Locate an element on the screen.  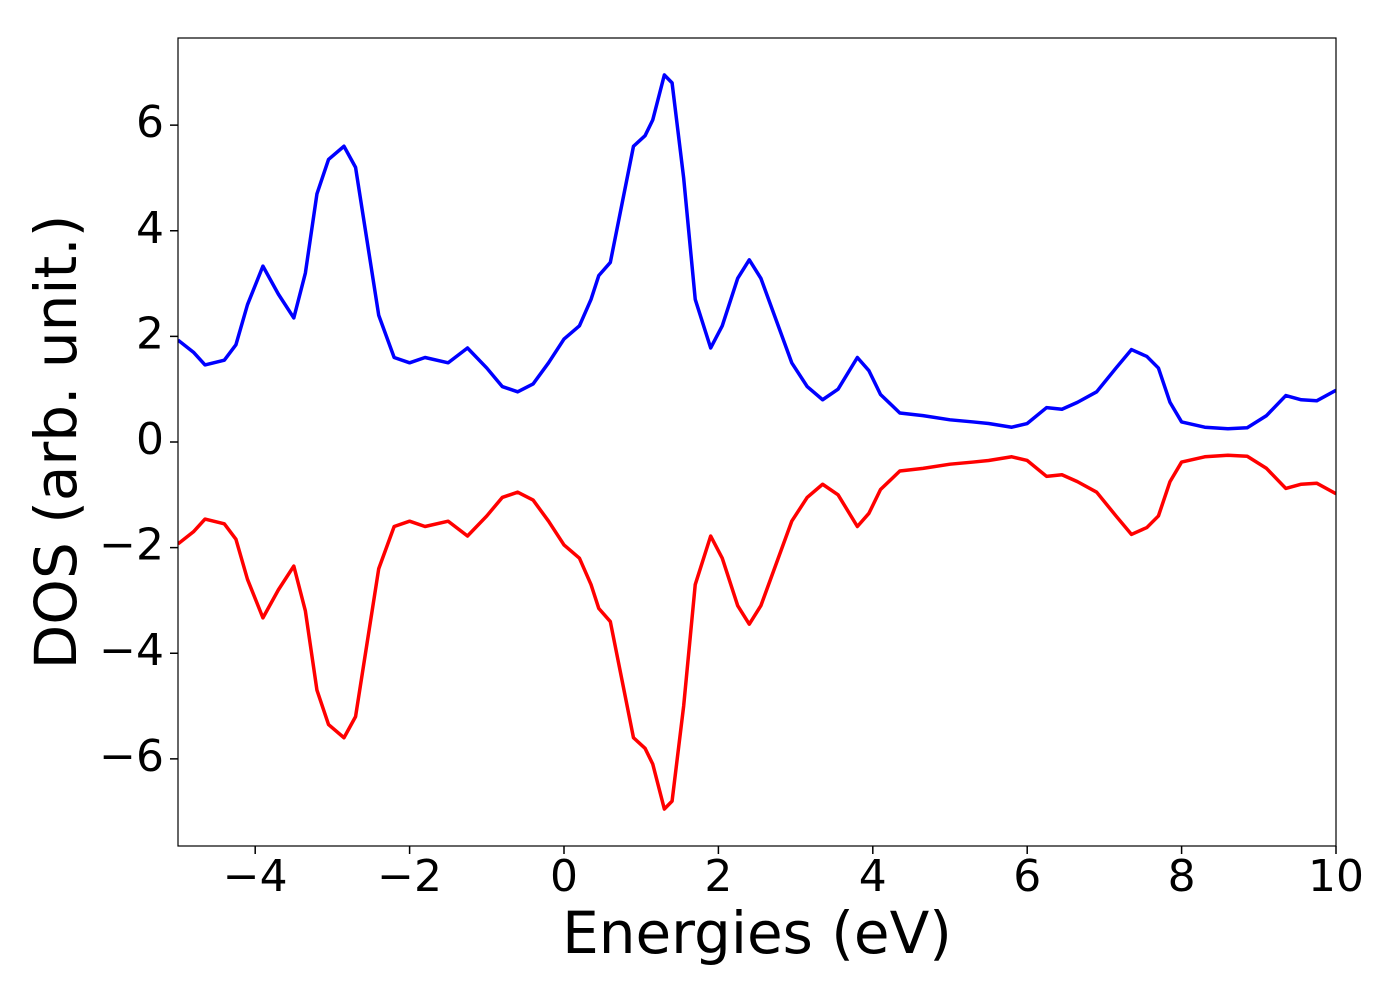
y-tick-label: 6 is located at coordinates (150, 122).